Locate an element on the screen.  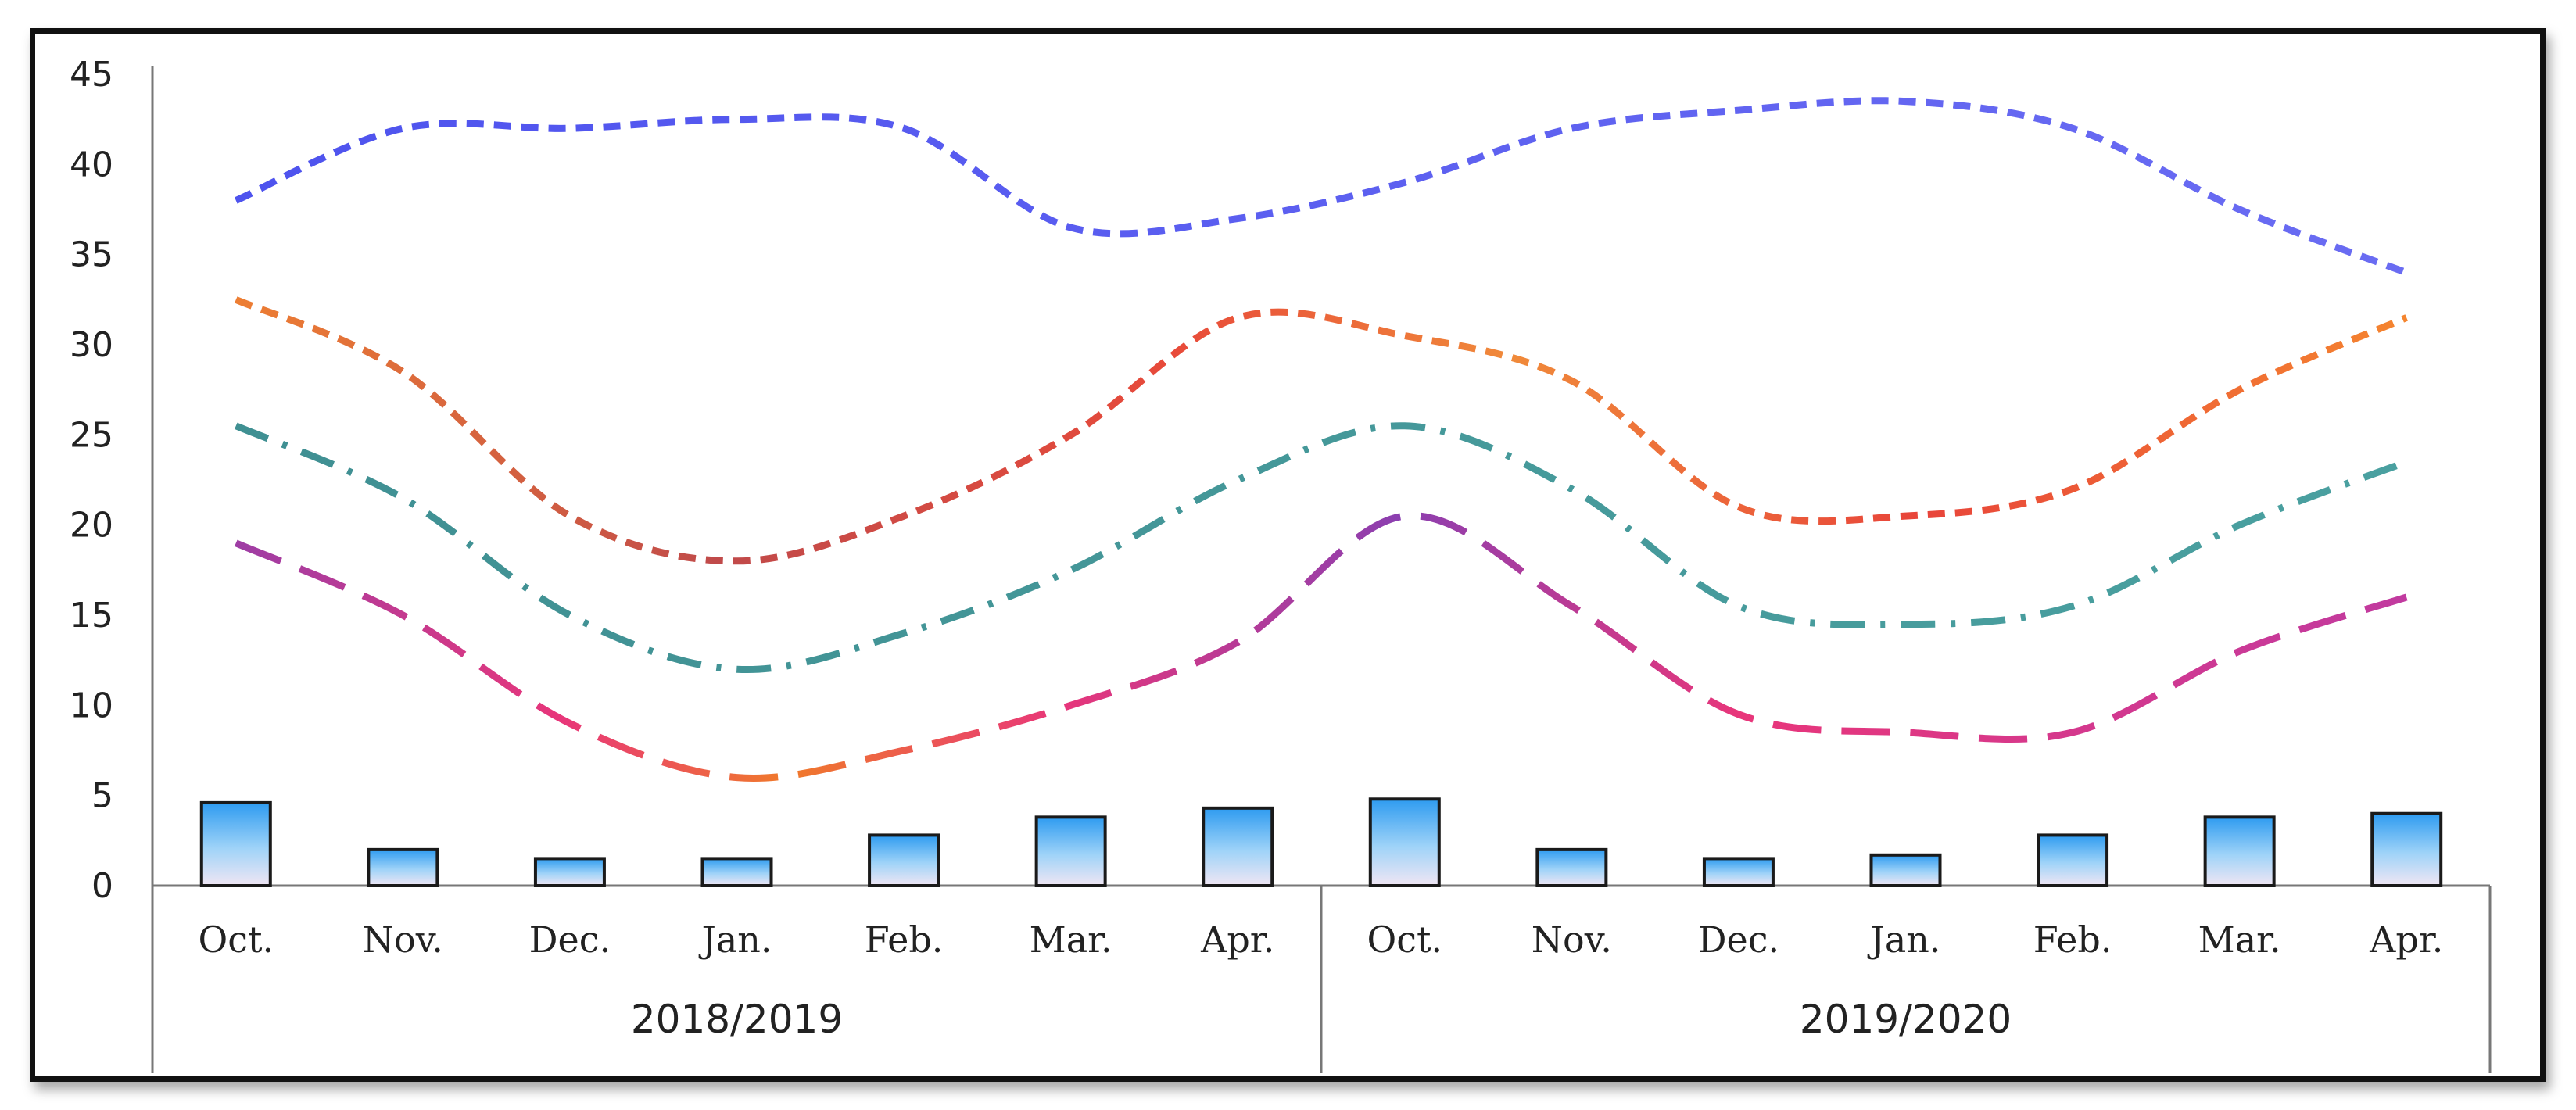
y-tick-label: 40 is located at coordinates (91, 164).